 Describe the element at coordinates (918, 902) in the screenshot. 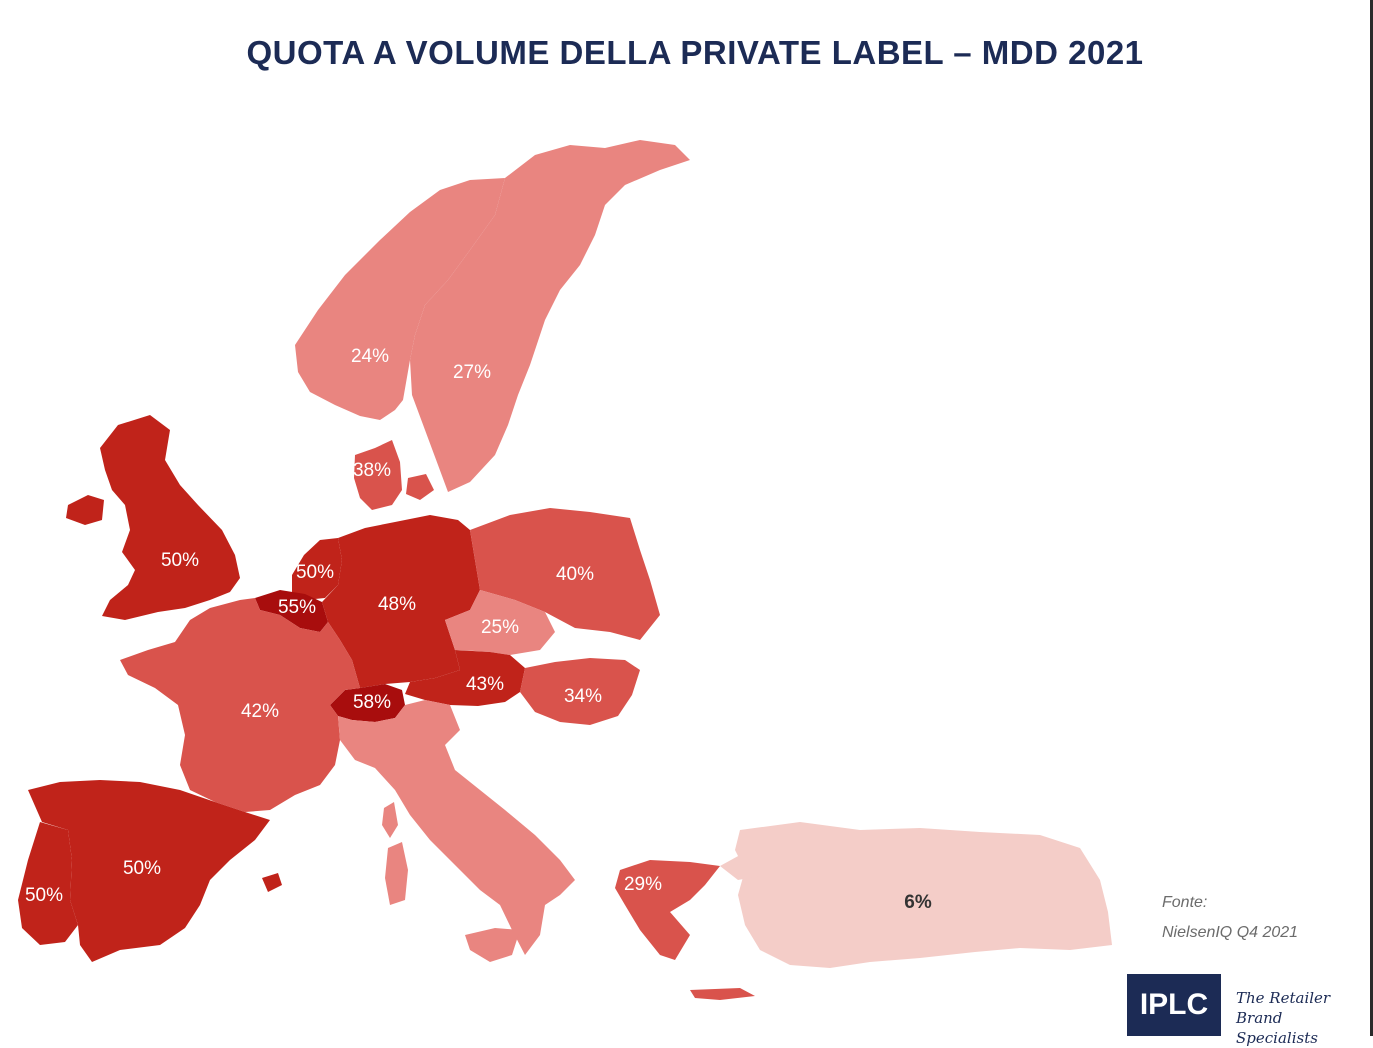

I see `label-turkey: 6%` at that location.